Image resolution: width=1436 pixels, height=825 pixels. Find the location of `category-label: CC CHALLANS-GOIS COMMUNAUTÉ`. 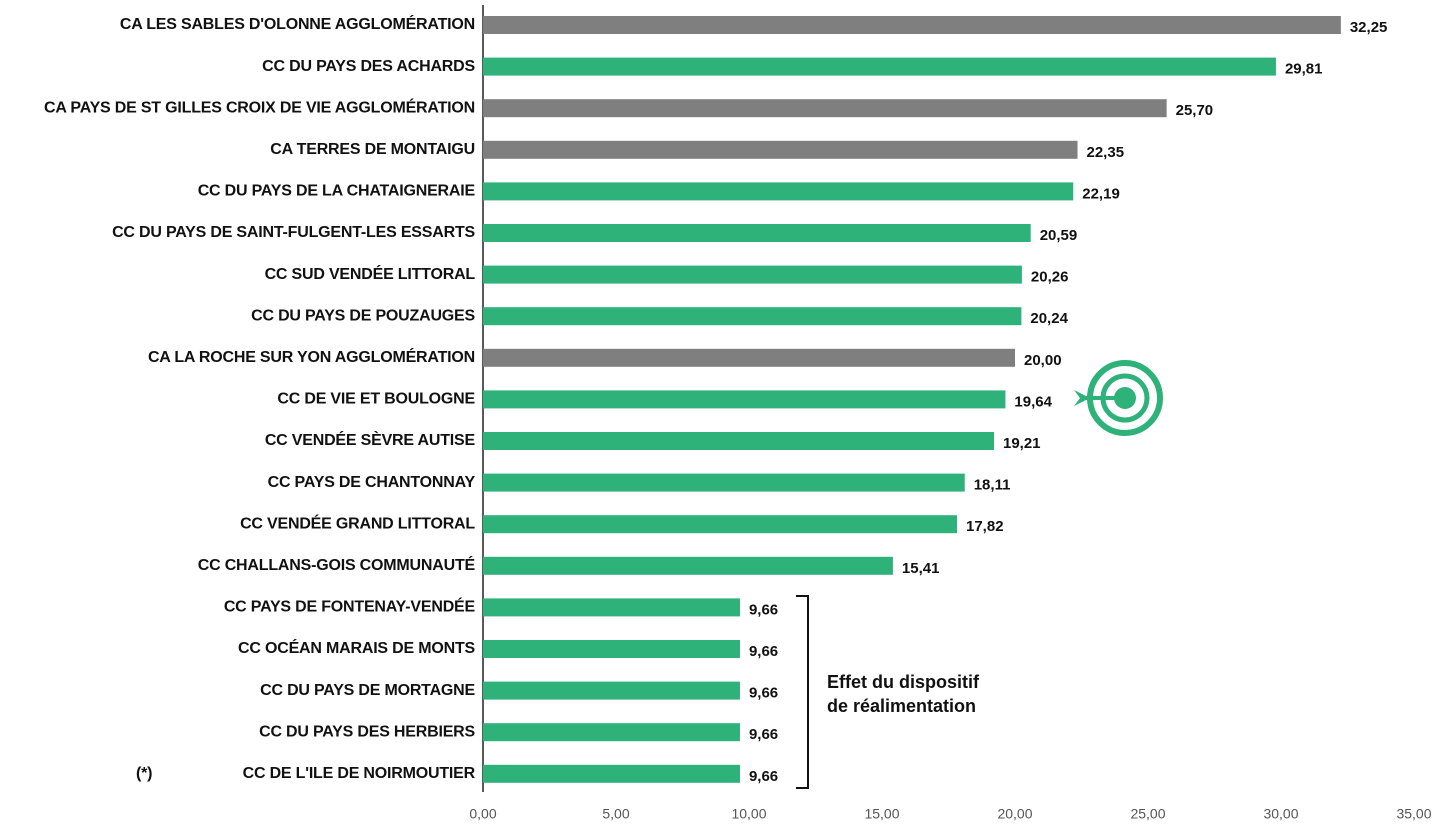

category-label: CC CHALLANS-GOIS COMMUNAUTÉ is located at coordinates (337, 564).